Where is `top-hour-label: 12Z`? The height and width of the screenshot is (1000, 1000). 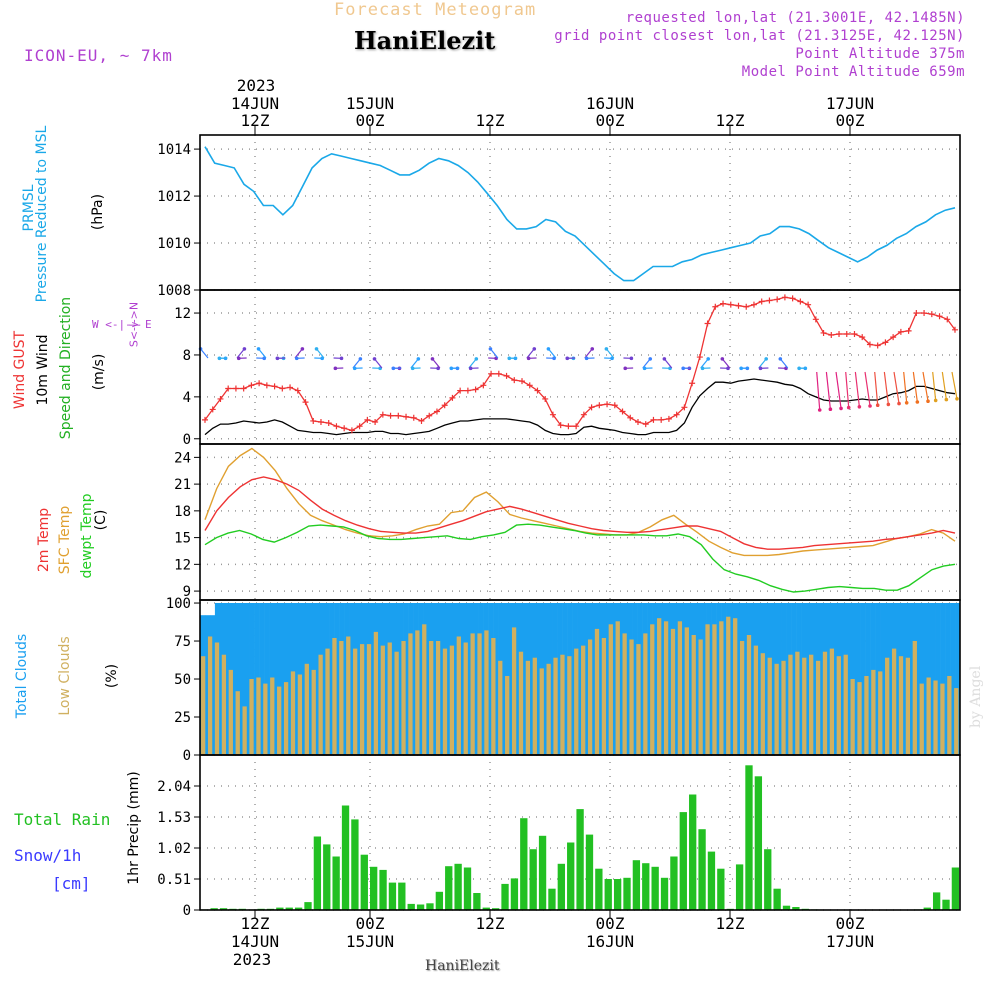 top-hour-label: 12Z is located at coordinates (255, 120).